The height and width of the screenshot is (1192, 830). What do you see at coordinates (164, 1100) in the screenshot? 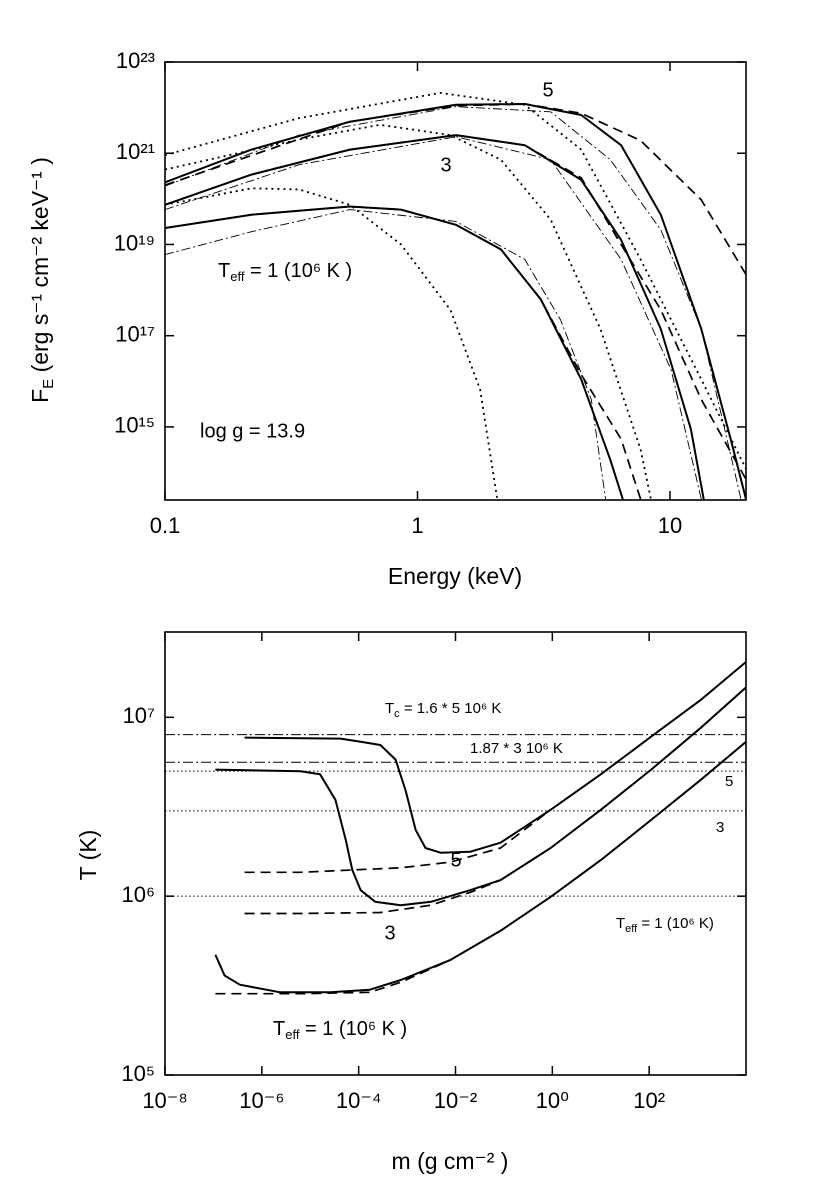
I see `x-tick-label: 10⁻⁸` at bounding box center [164, 1100].